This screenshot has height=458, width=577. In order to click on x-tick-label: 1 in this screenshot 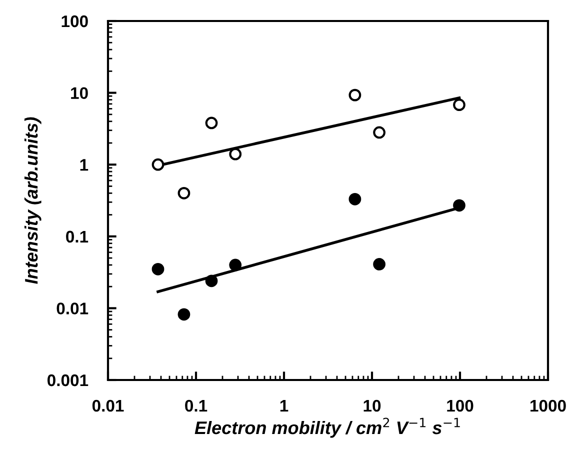, I will do `click(284, 406)`.